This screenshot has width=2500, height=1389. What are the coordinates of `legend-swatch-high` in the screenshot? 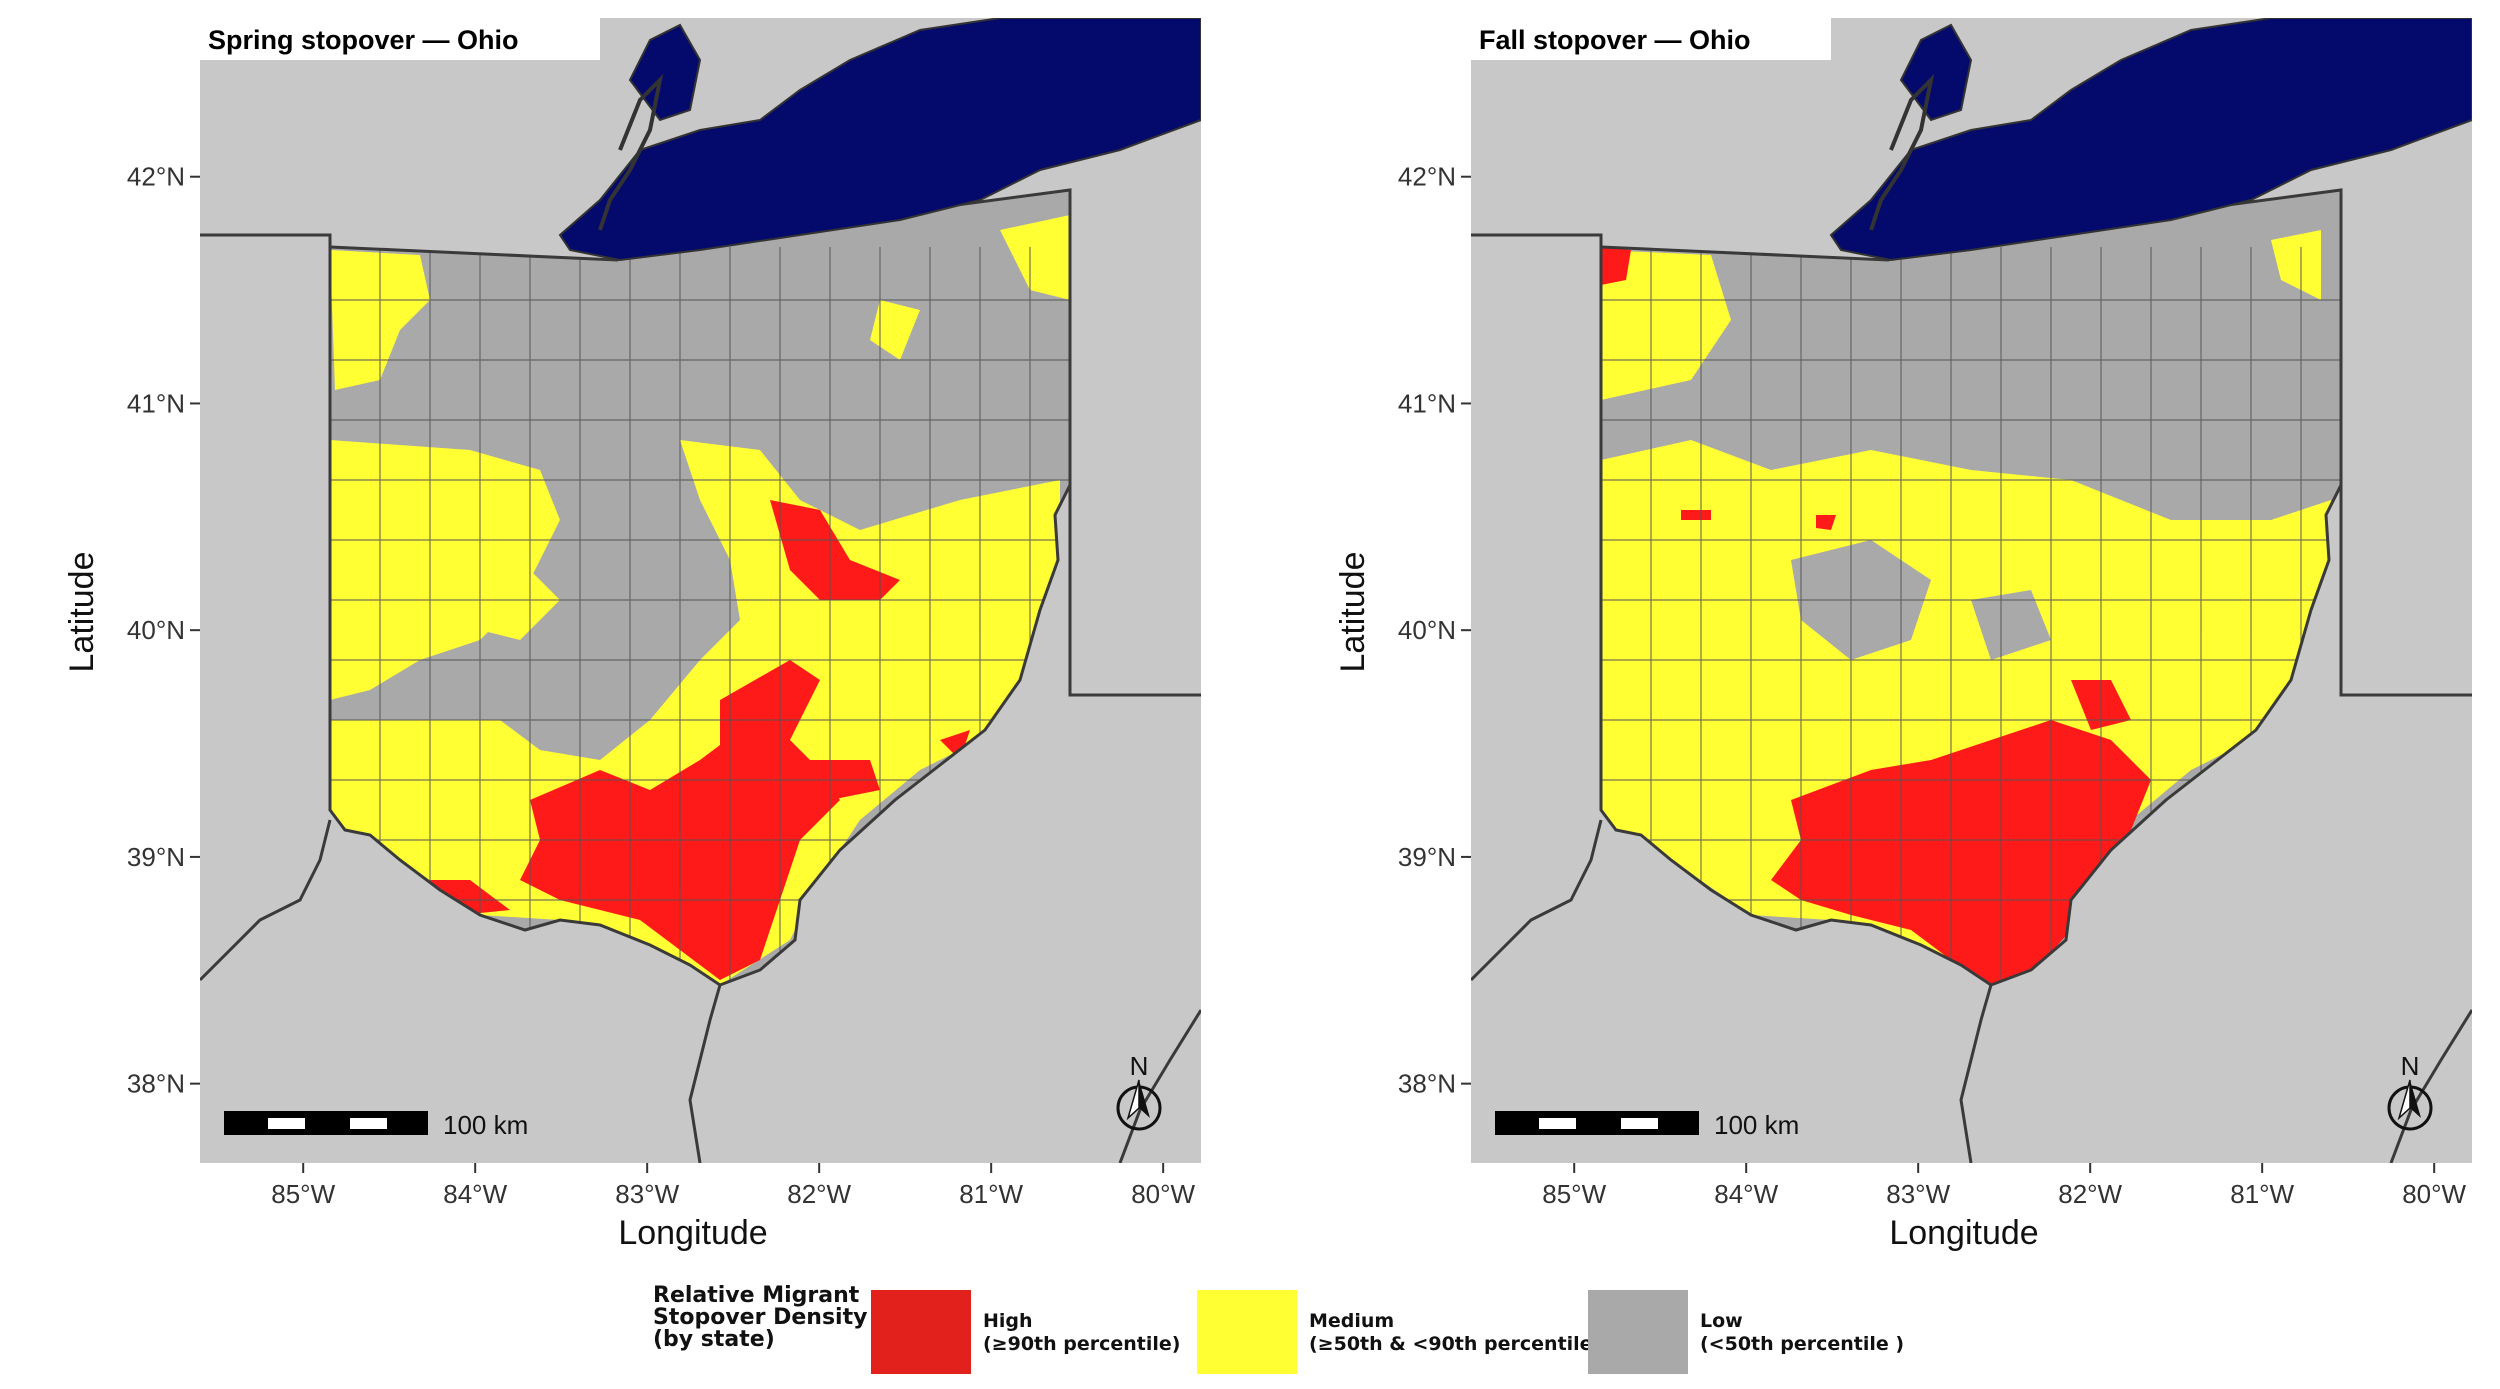 It's located at (921, 1332).